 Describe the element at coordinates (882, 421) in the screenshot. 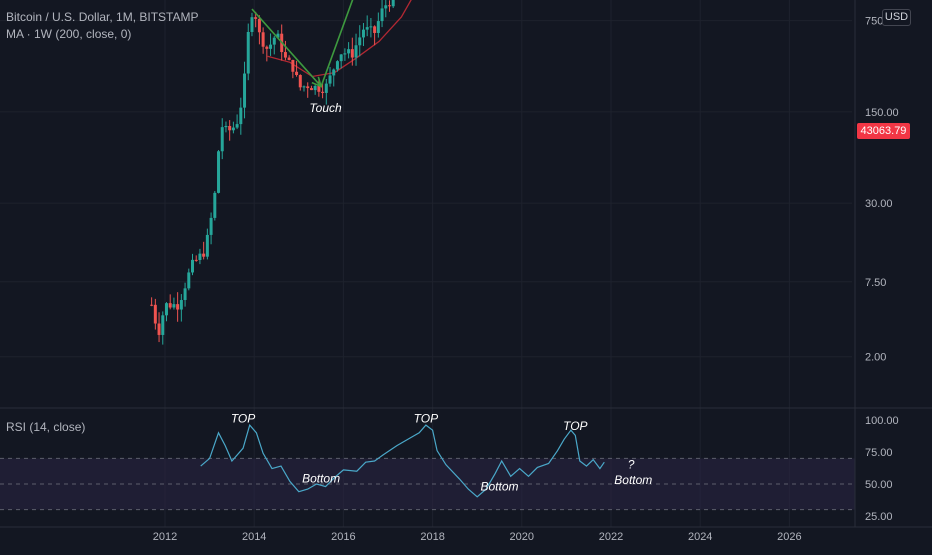

I see `rsi-tick-label: 100.00` at that location.